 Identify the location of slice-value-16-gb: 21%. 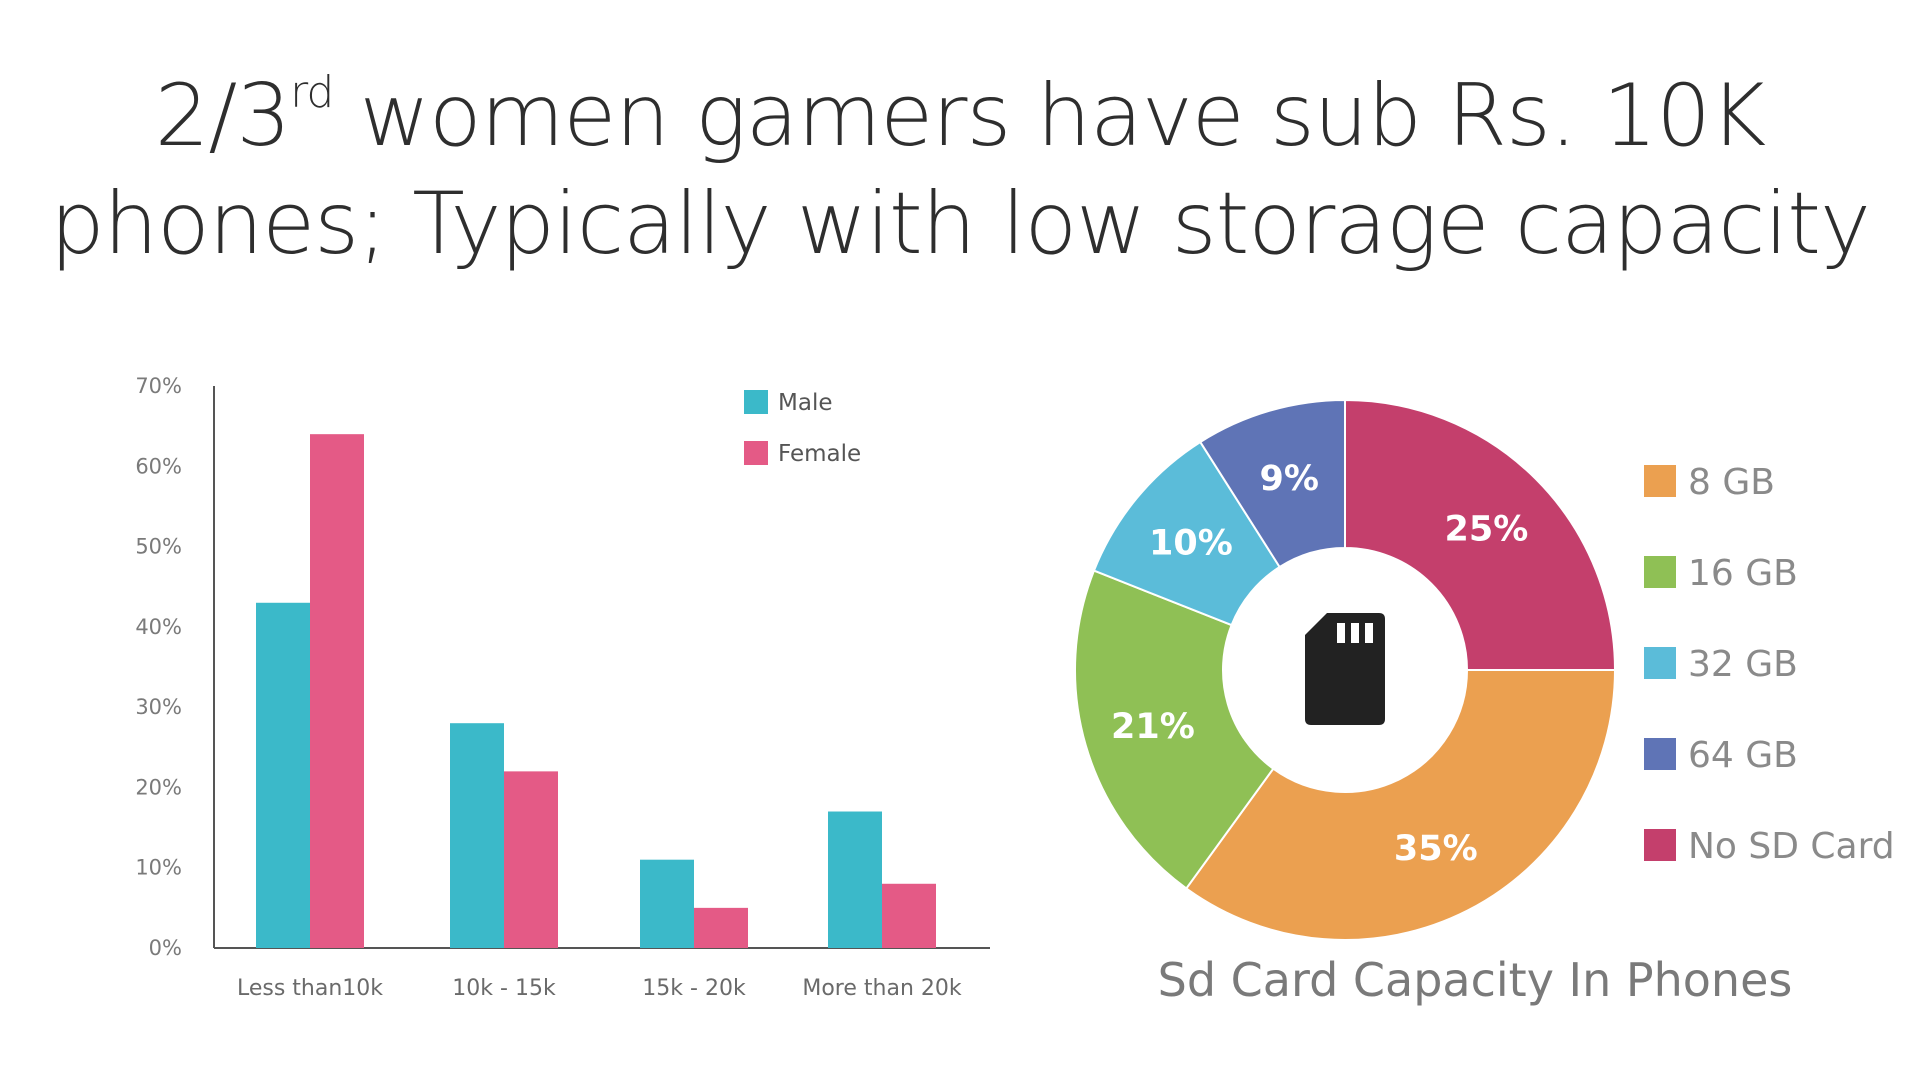
(1153, 727).